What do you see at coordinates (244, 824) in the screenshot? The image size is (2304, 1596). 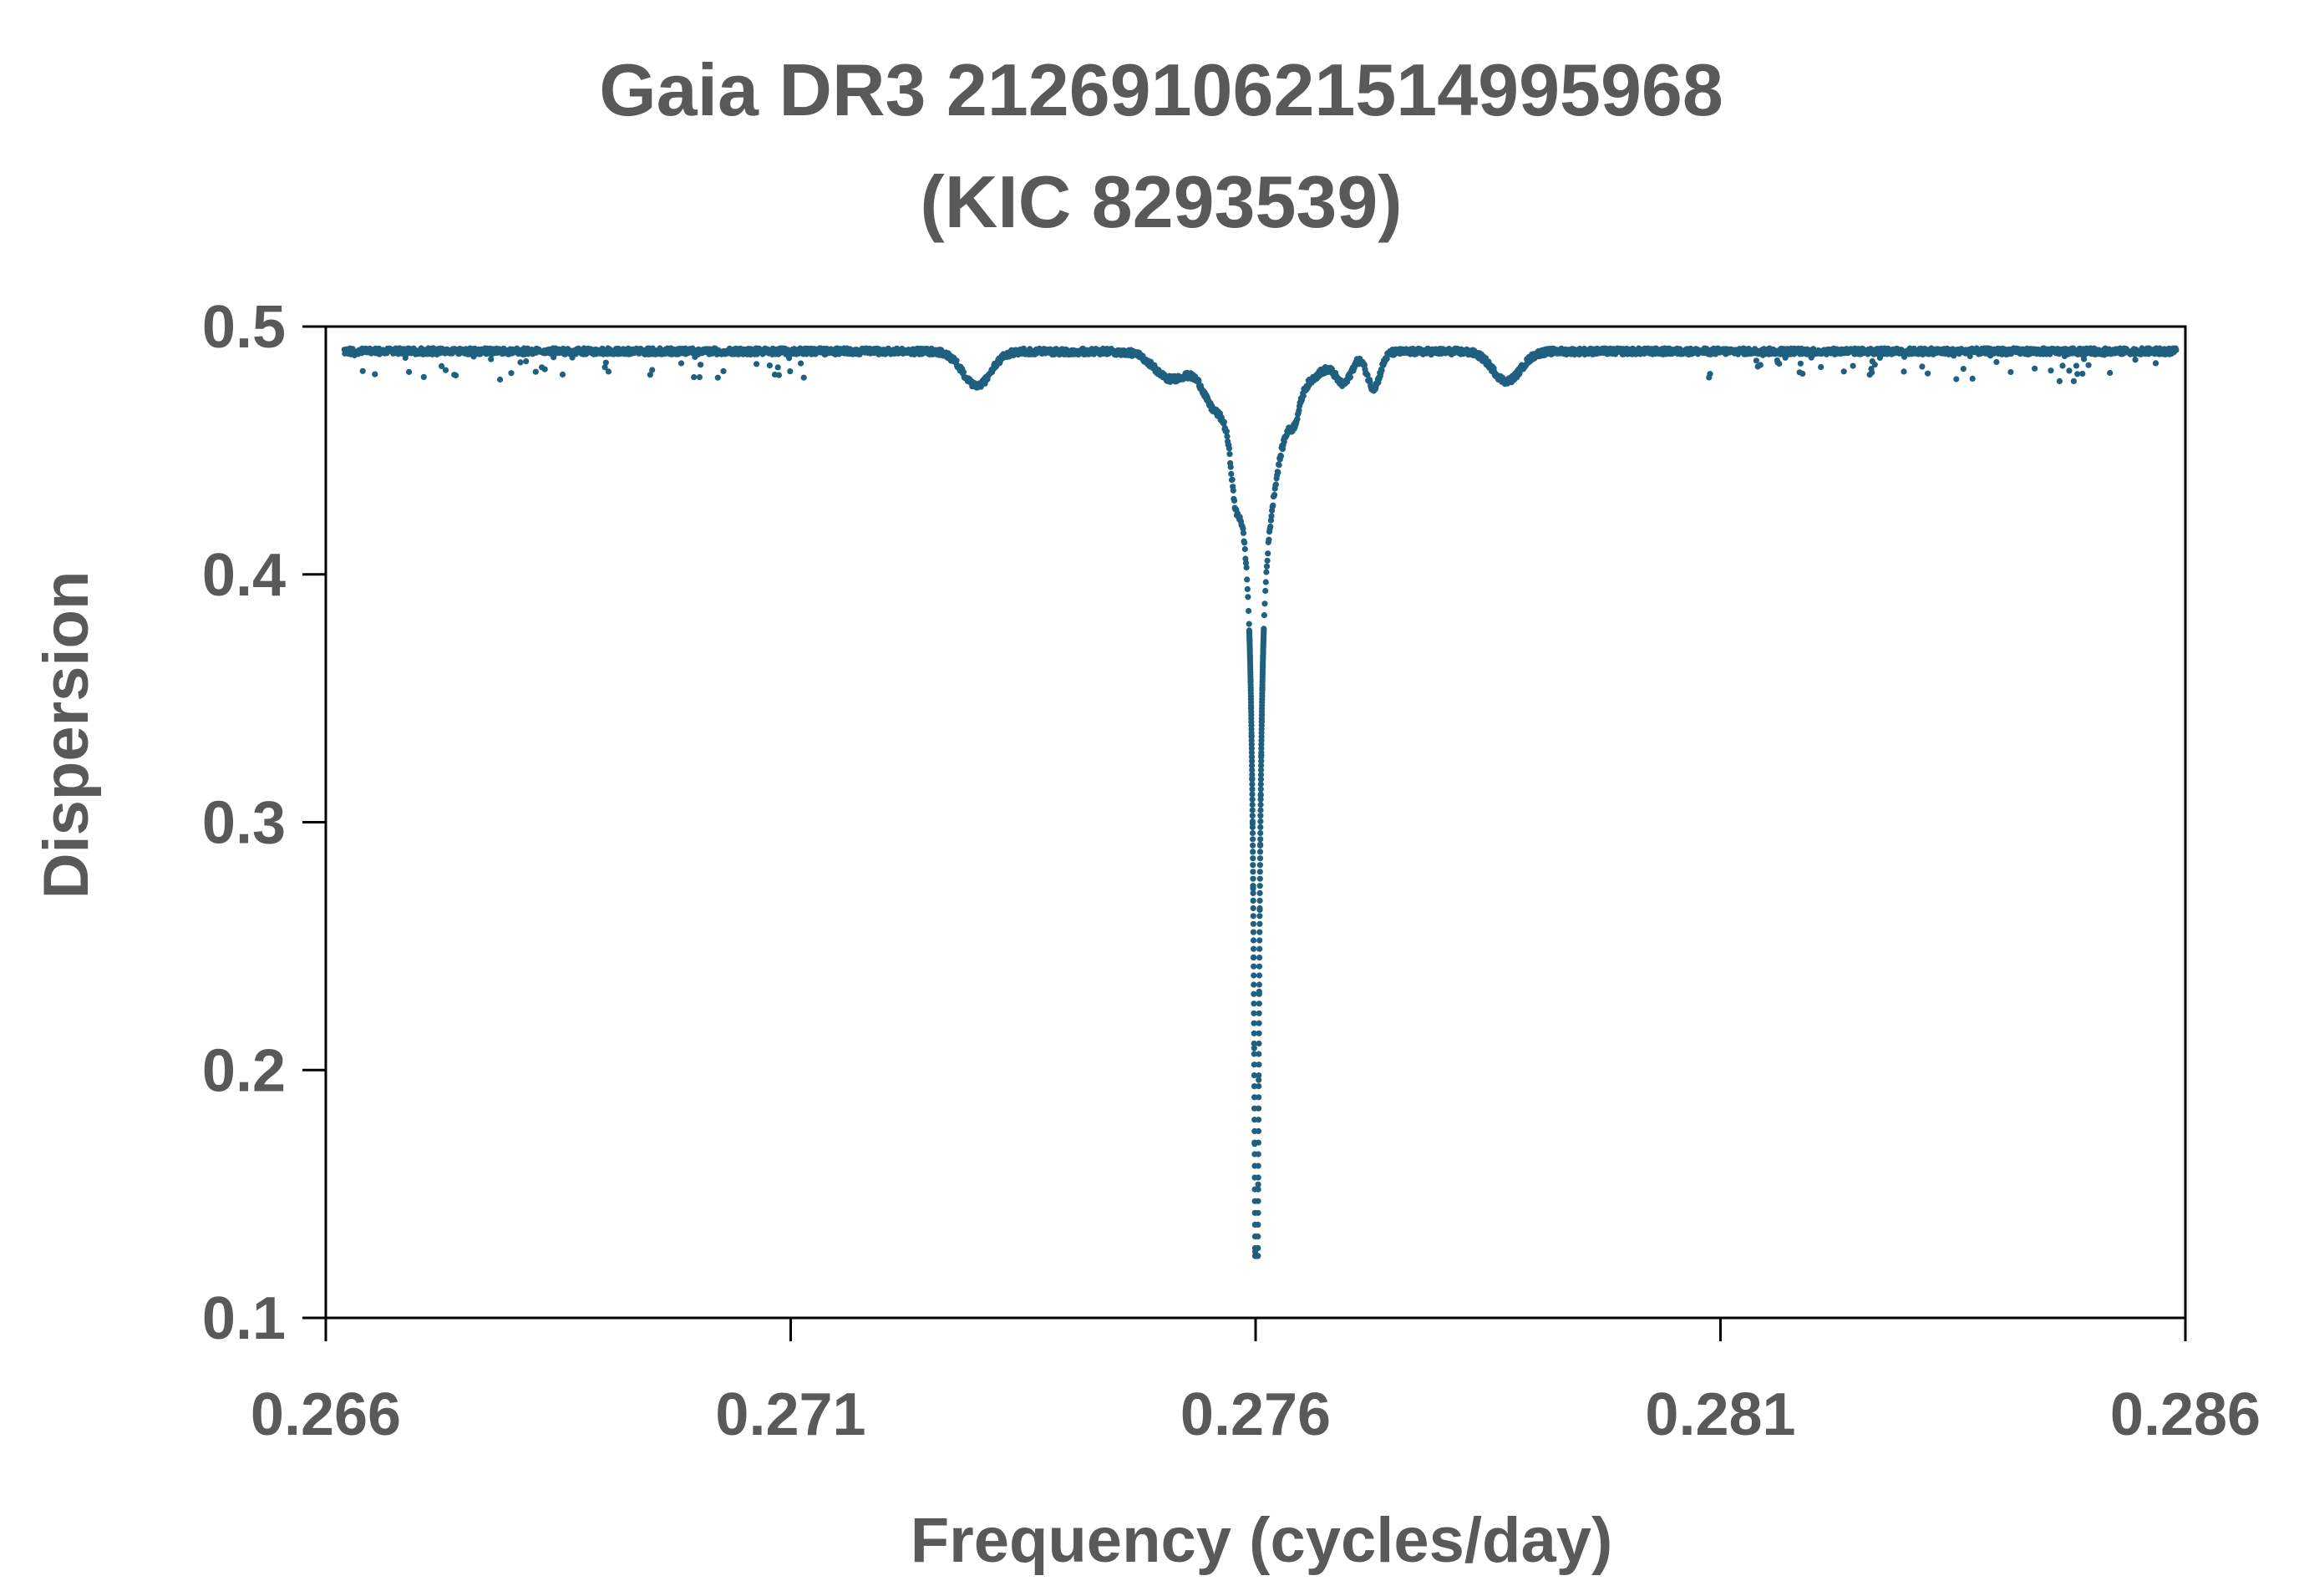 I see `y-tick-label: 0.3` at bounding box center [244, 824].